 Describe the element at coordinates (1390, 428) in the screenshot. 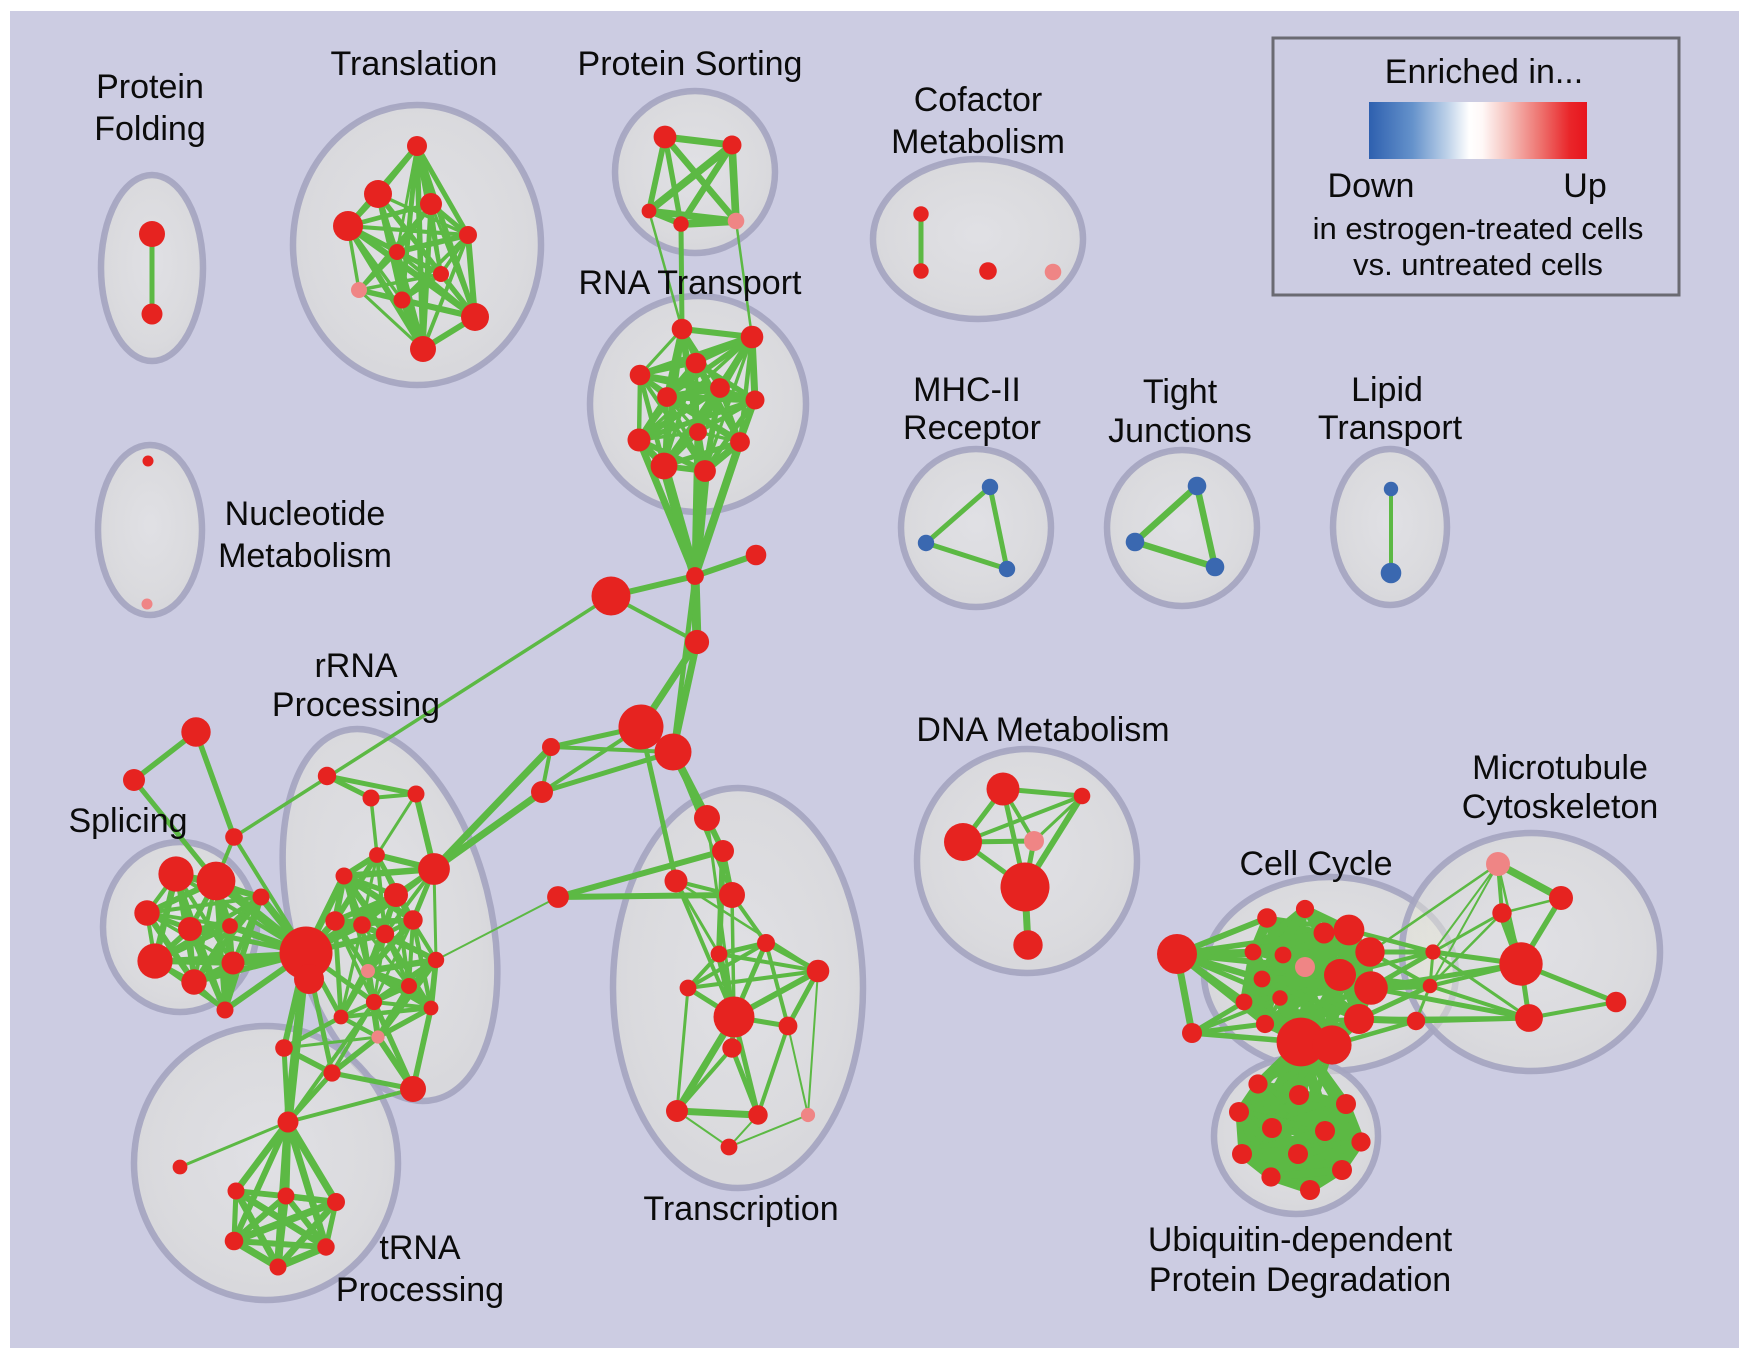

I see `svg-text: Transport` at that location.